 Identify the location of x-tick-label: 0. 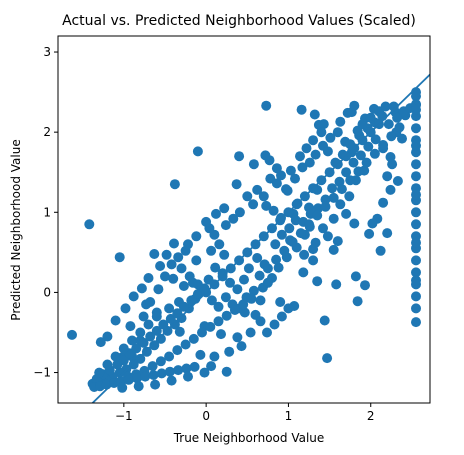
(206, 416).